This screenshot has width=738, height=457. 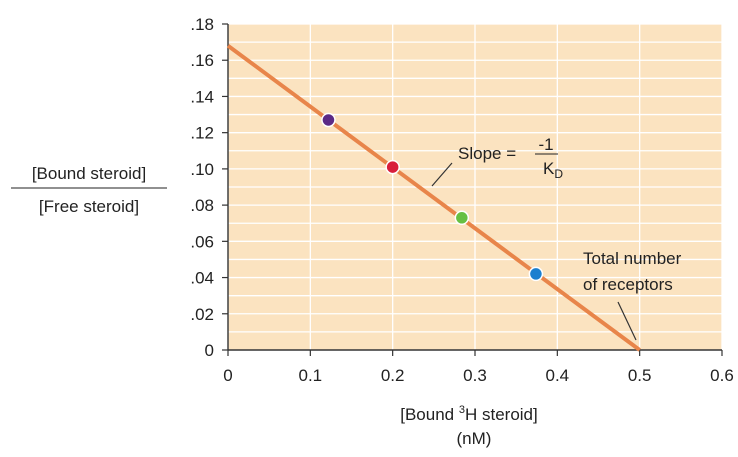 What do you see at coordinates (202, 60) in the screenshot?
I see `y-tick-label: .16` at bounding box center [202, 60].